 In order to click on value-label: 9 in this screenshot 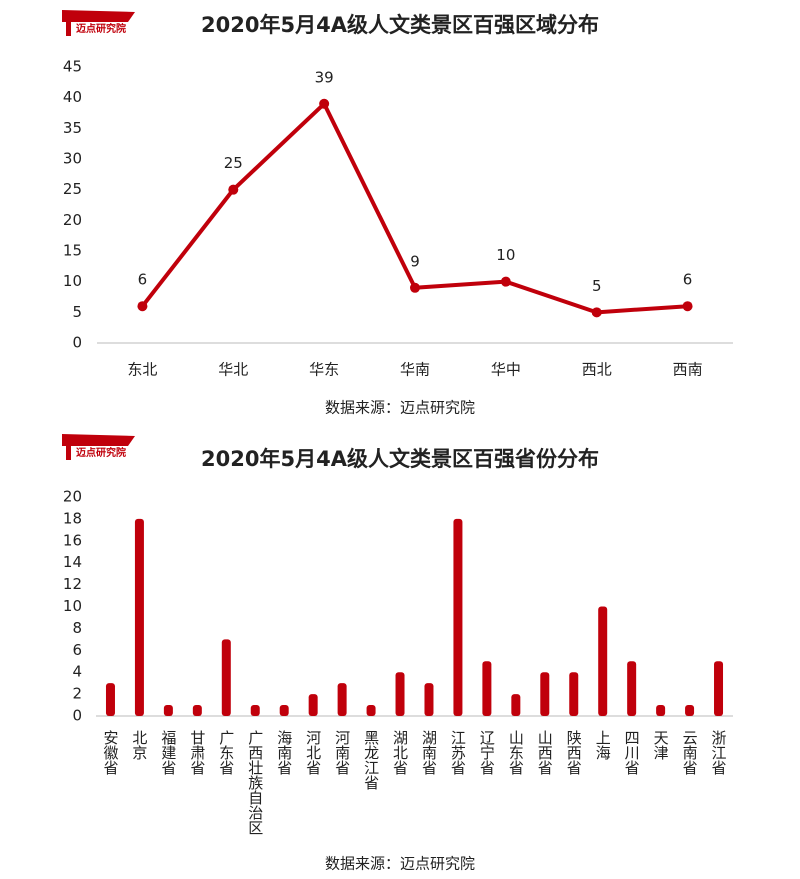, I will do `click(415, 261)`.